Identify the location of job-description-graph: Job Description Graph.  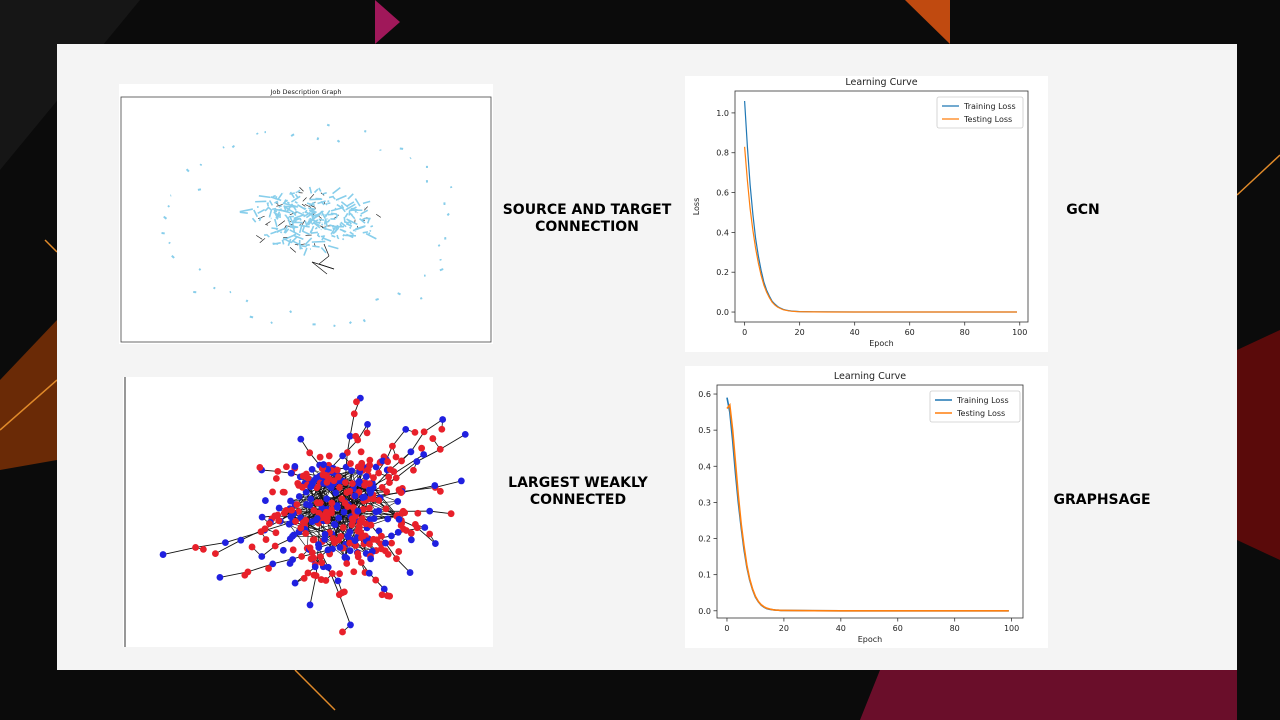
(306, 215).